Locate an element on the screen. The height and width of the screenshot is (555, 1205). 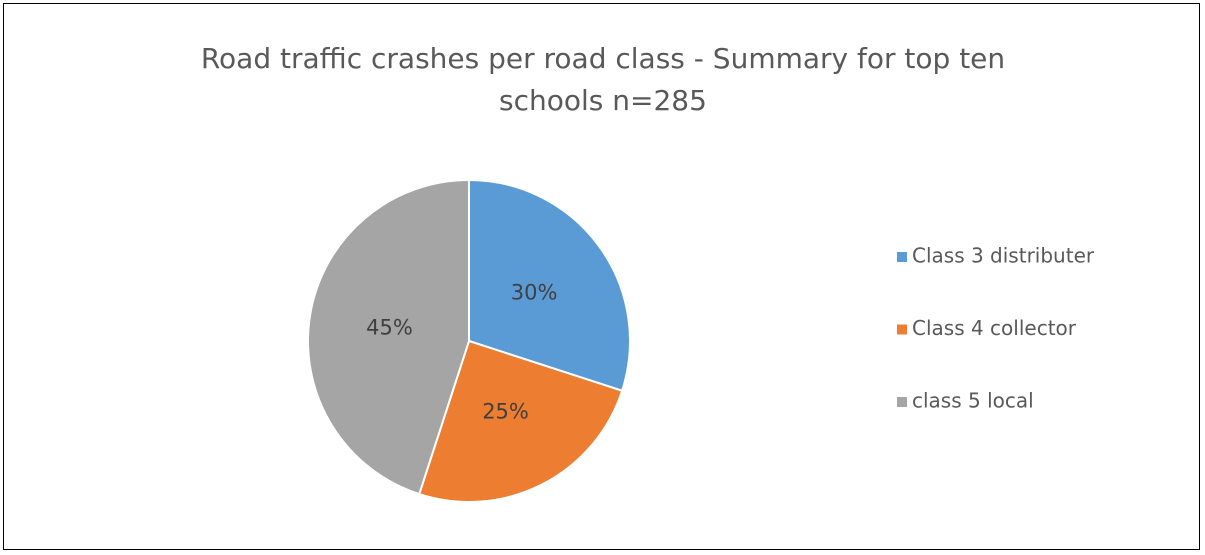
legend-text: Class 4 collector is located at coordinates (994, 328).